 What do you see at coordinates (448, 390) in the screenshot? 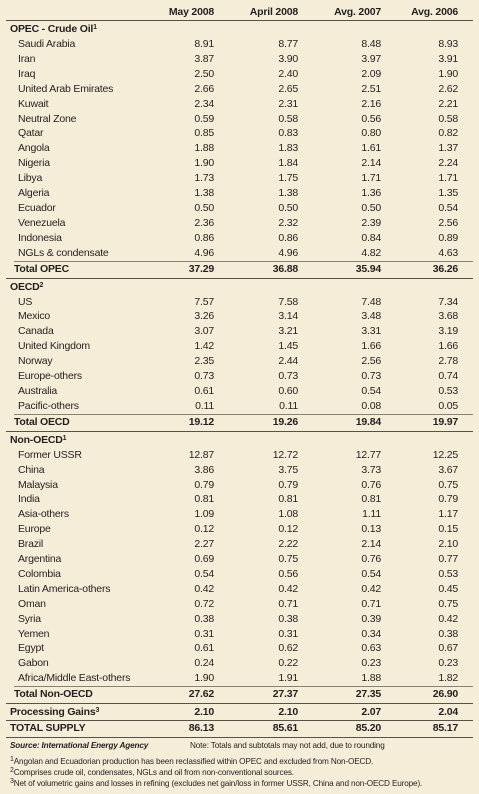
I see `cell-value: 0.53` at bounding box center [448, 390].